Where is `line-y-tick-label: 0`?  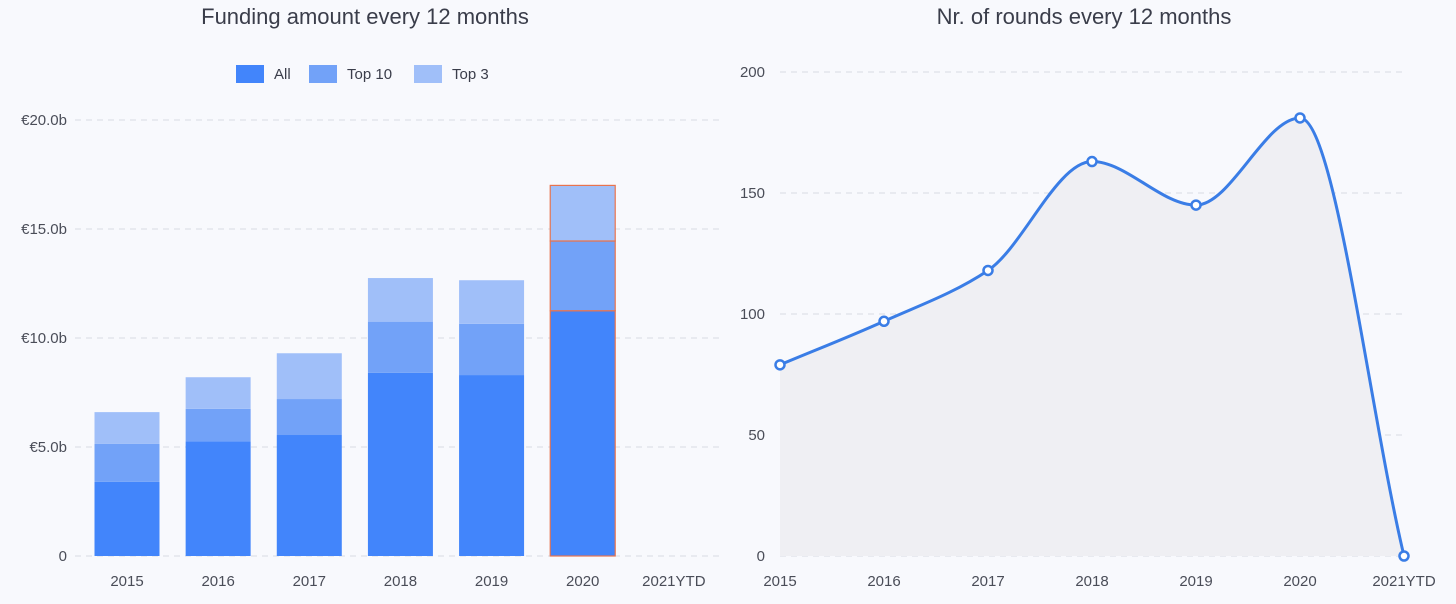
line-y-tick-label: 0 is located at coordinates (761, 556).